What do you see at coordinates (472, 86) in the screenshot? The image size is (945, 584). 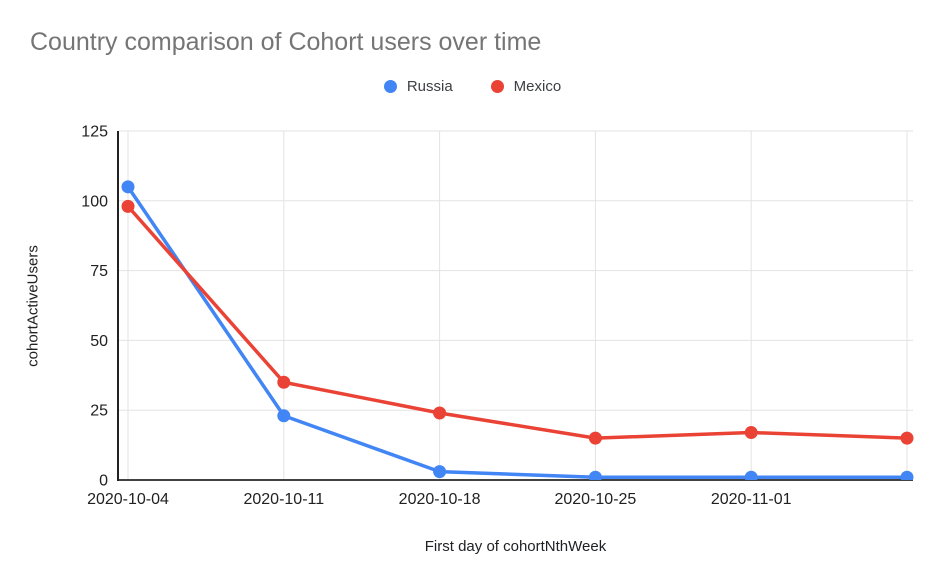 I see `chart-legend: Russia Mexico` at bounding box center [472, 86].